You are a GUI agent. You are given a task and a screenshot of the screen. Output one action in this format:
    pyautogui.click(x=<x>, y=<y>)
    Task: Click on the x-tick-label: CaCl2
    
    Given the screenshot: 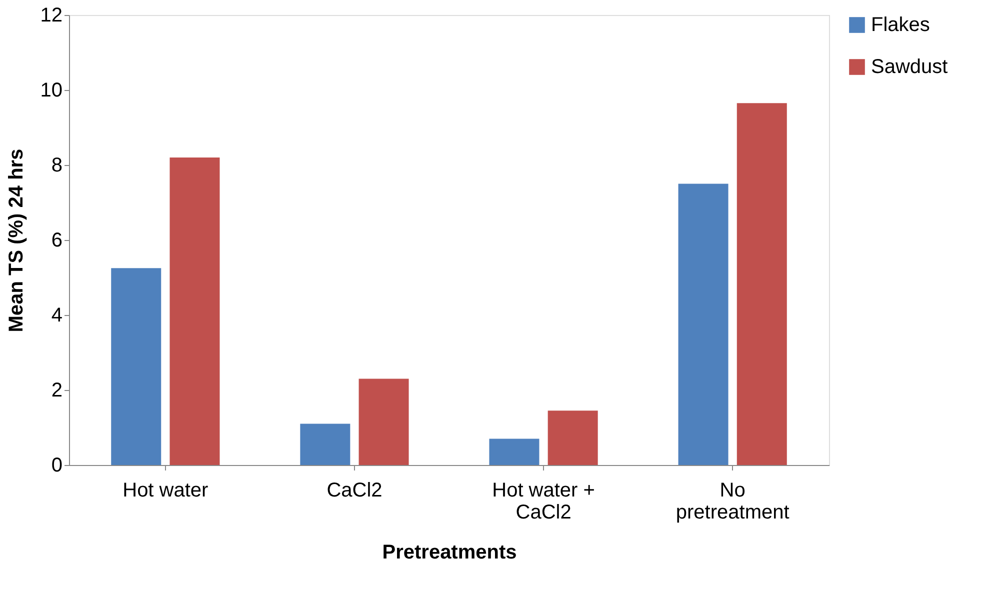 What is the action you would take?
    pyautogui.click(x=354, y=491)
    